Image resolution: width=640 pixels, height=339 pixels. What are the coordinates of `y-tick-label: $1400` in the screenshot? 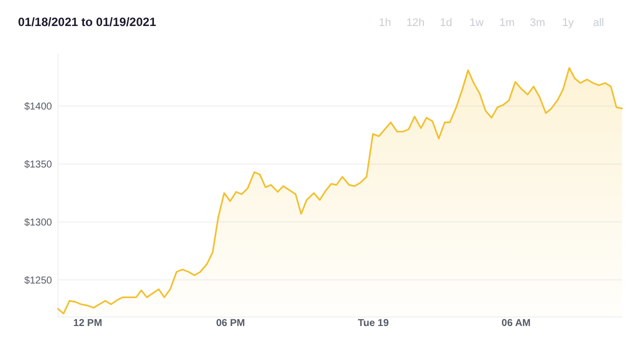 It's located at (38, 107).